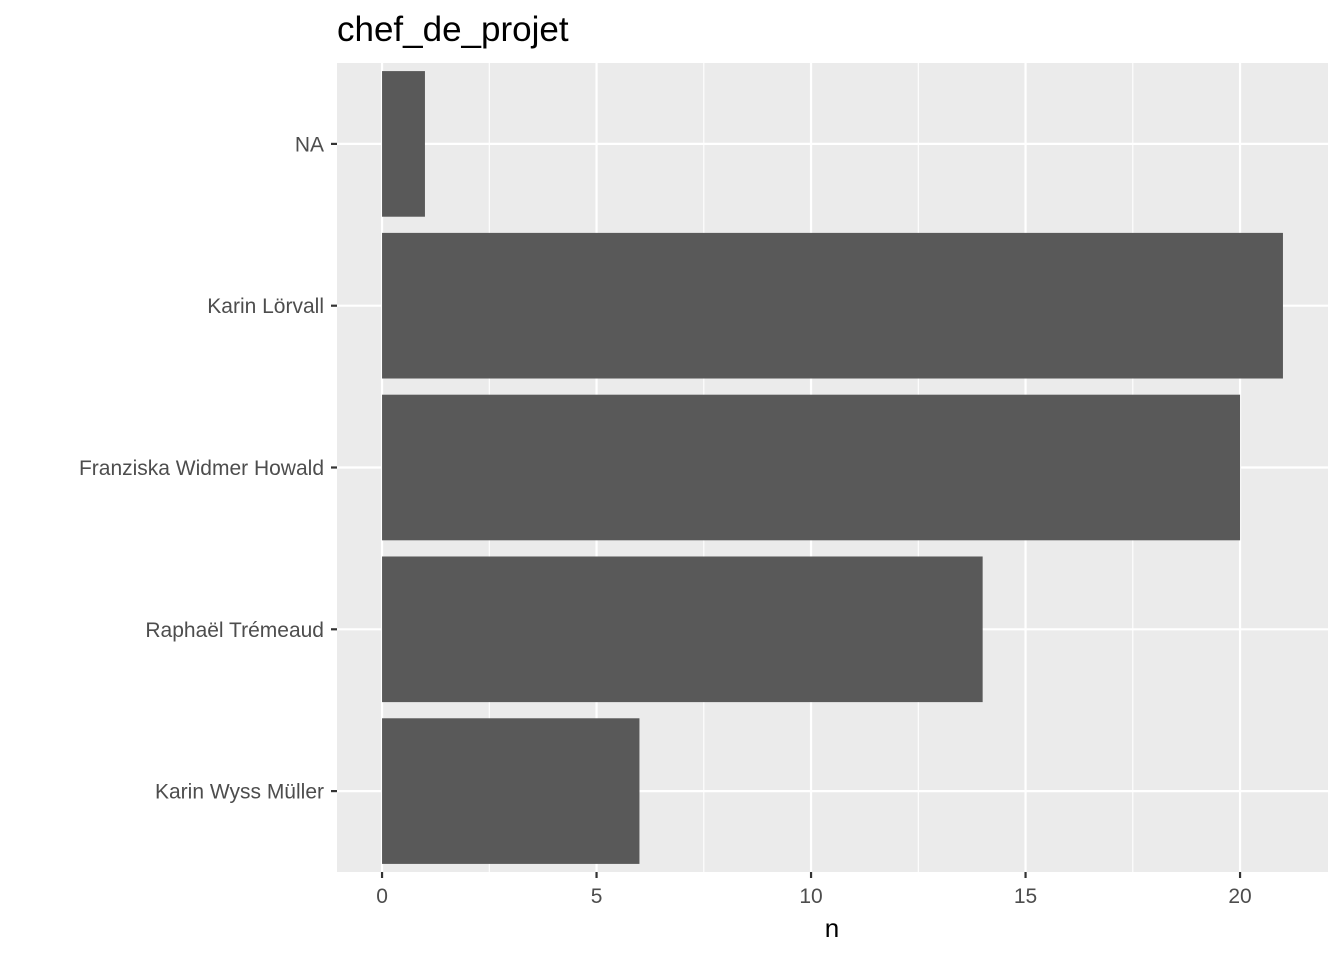 This screenshot has width=1344, height=960. What do you see at coordinates (239, 792) in the screenshot?
I see `y-tick-label: Karin Wyss Müller` at bounding box center [239, 792].